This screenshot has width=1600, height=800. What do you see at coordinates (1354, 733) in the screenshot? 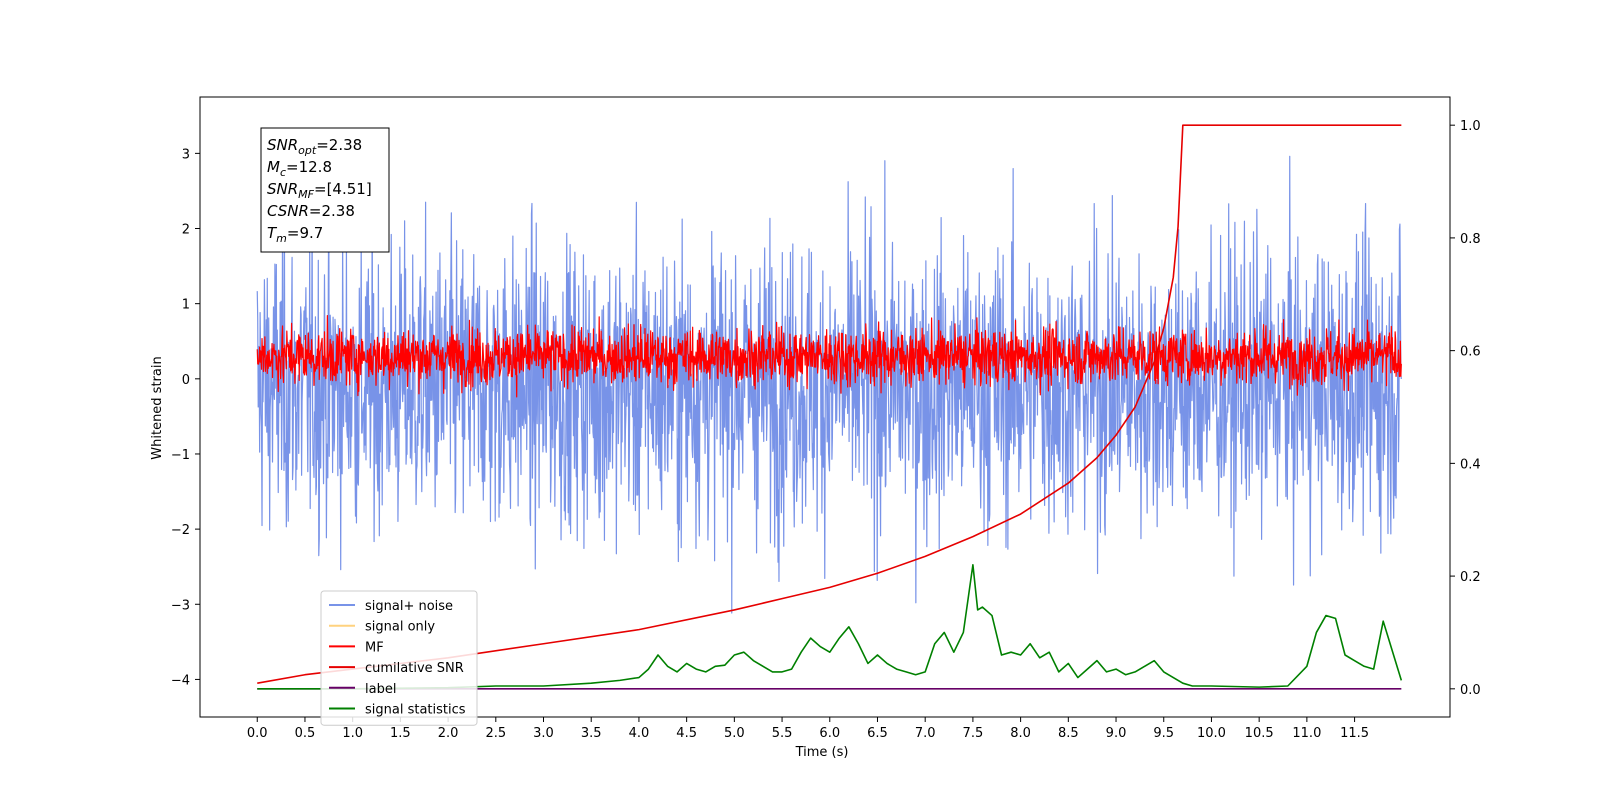
I see `x-tick-label: 11.5` at bounding box center [1354, 733].